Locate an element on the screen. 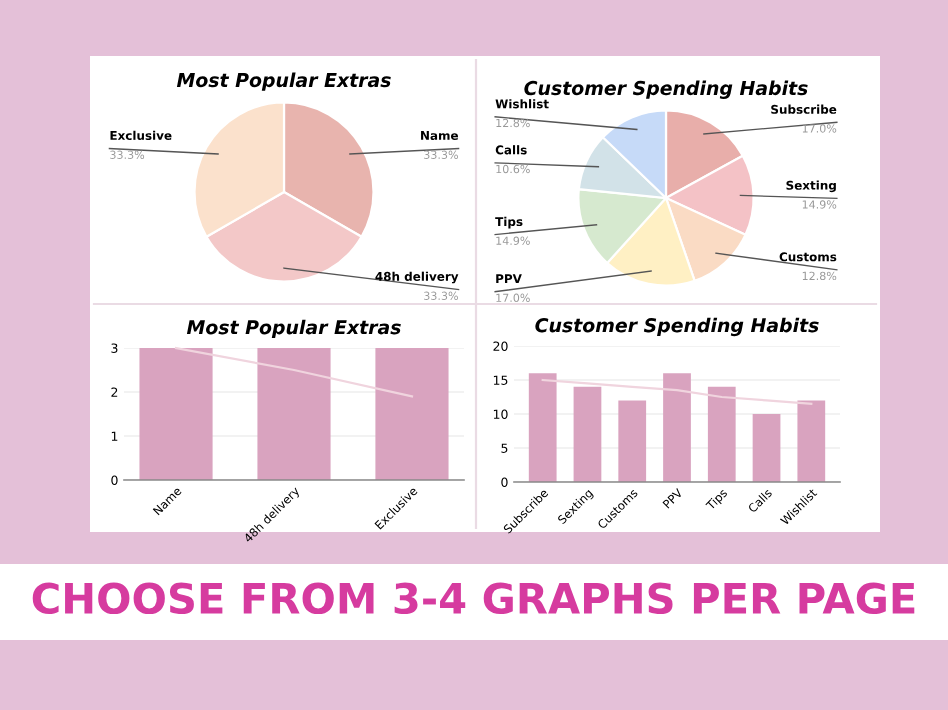 Image resolution: width=948 pixels, height=710 pixels. line-series is located at coordinates (677, 391).